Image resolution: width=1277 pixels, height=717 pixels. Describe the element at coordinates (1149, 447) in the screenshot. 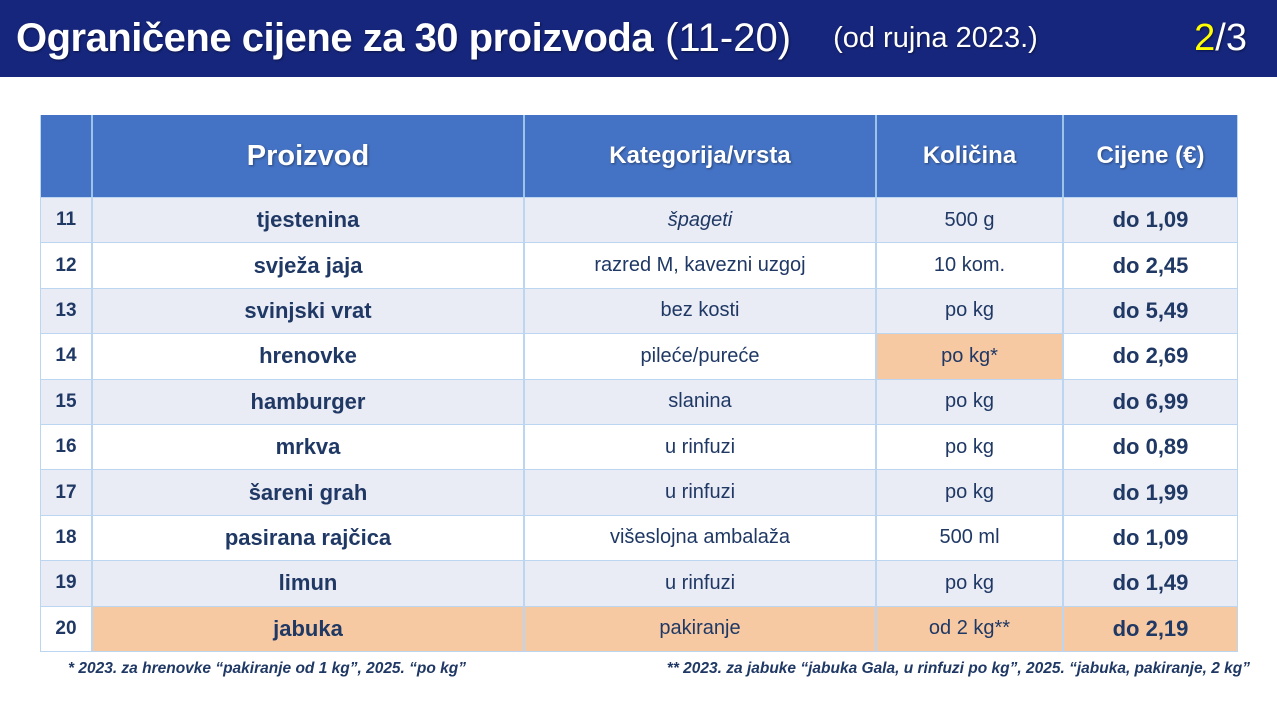

I see `price-value: do 0,89` at that location.